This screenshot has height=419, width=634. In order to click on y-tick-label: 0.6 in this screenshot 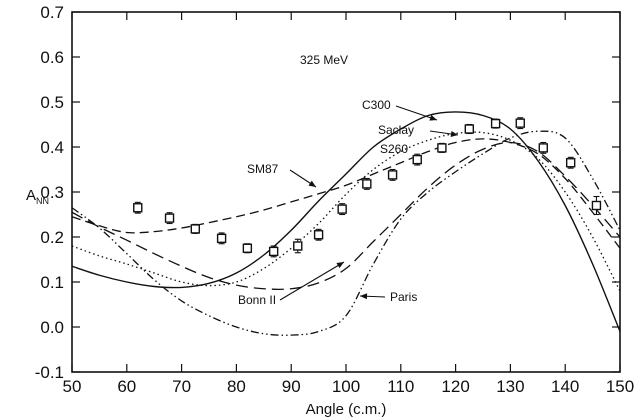, I will do `click(52, 57)`.